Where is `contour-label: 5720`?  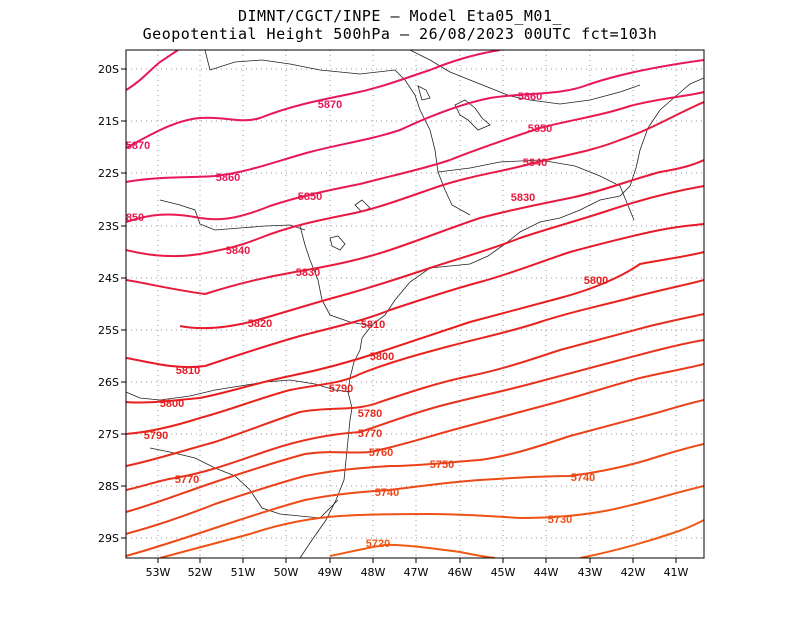
contour-label: 5720 is located at coordinates (378, 544).